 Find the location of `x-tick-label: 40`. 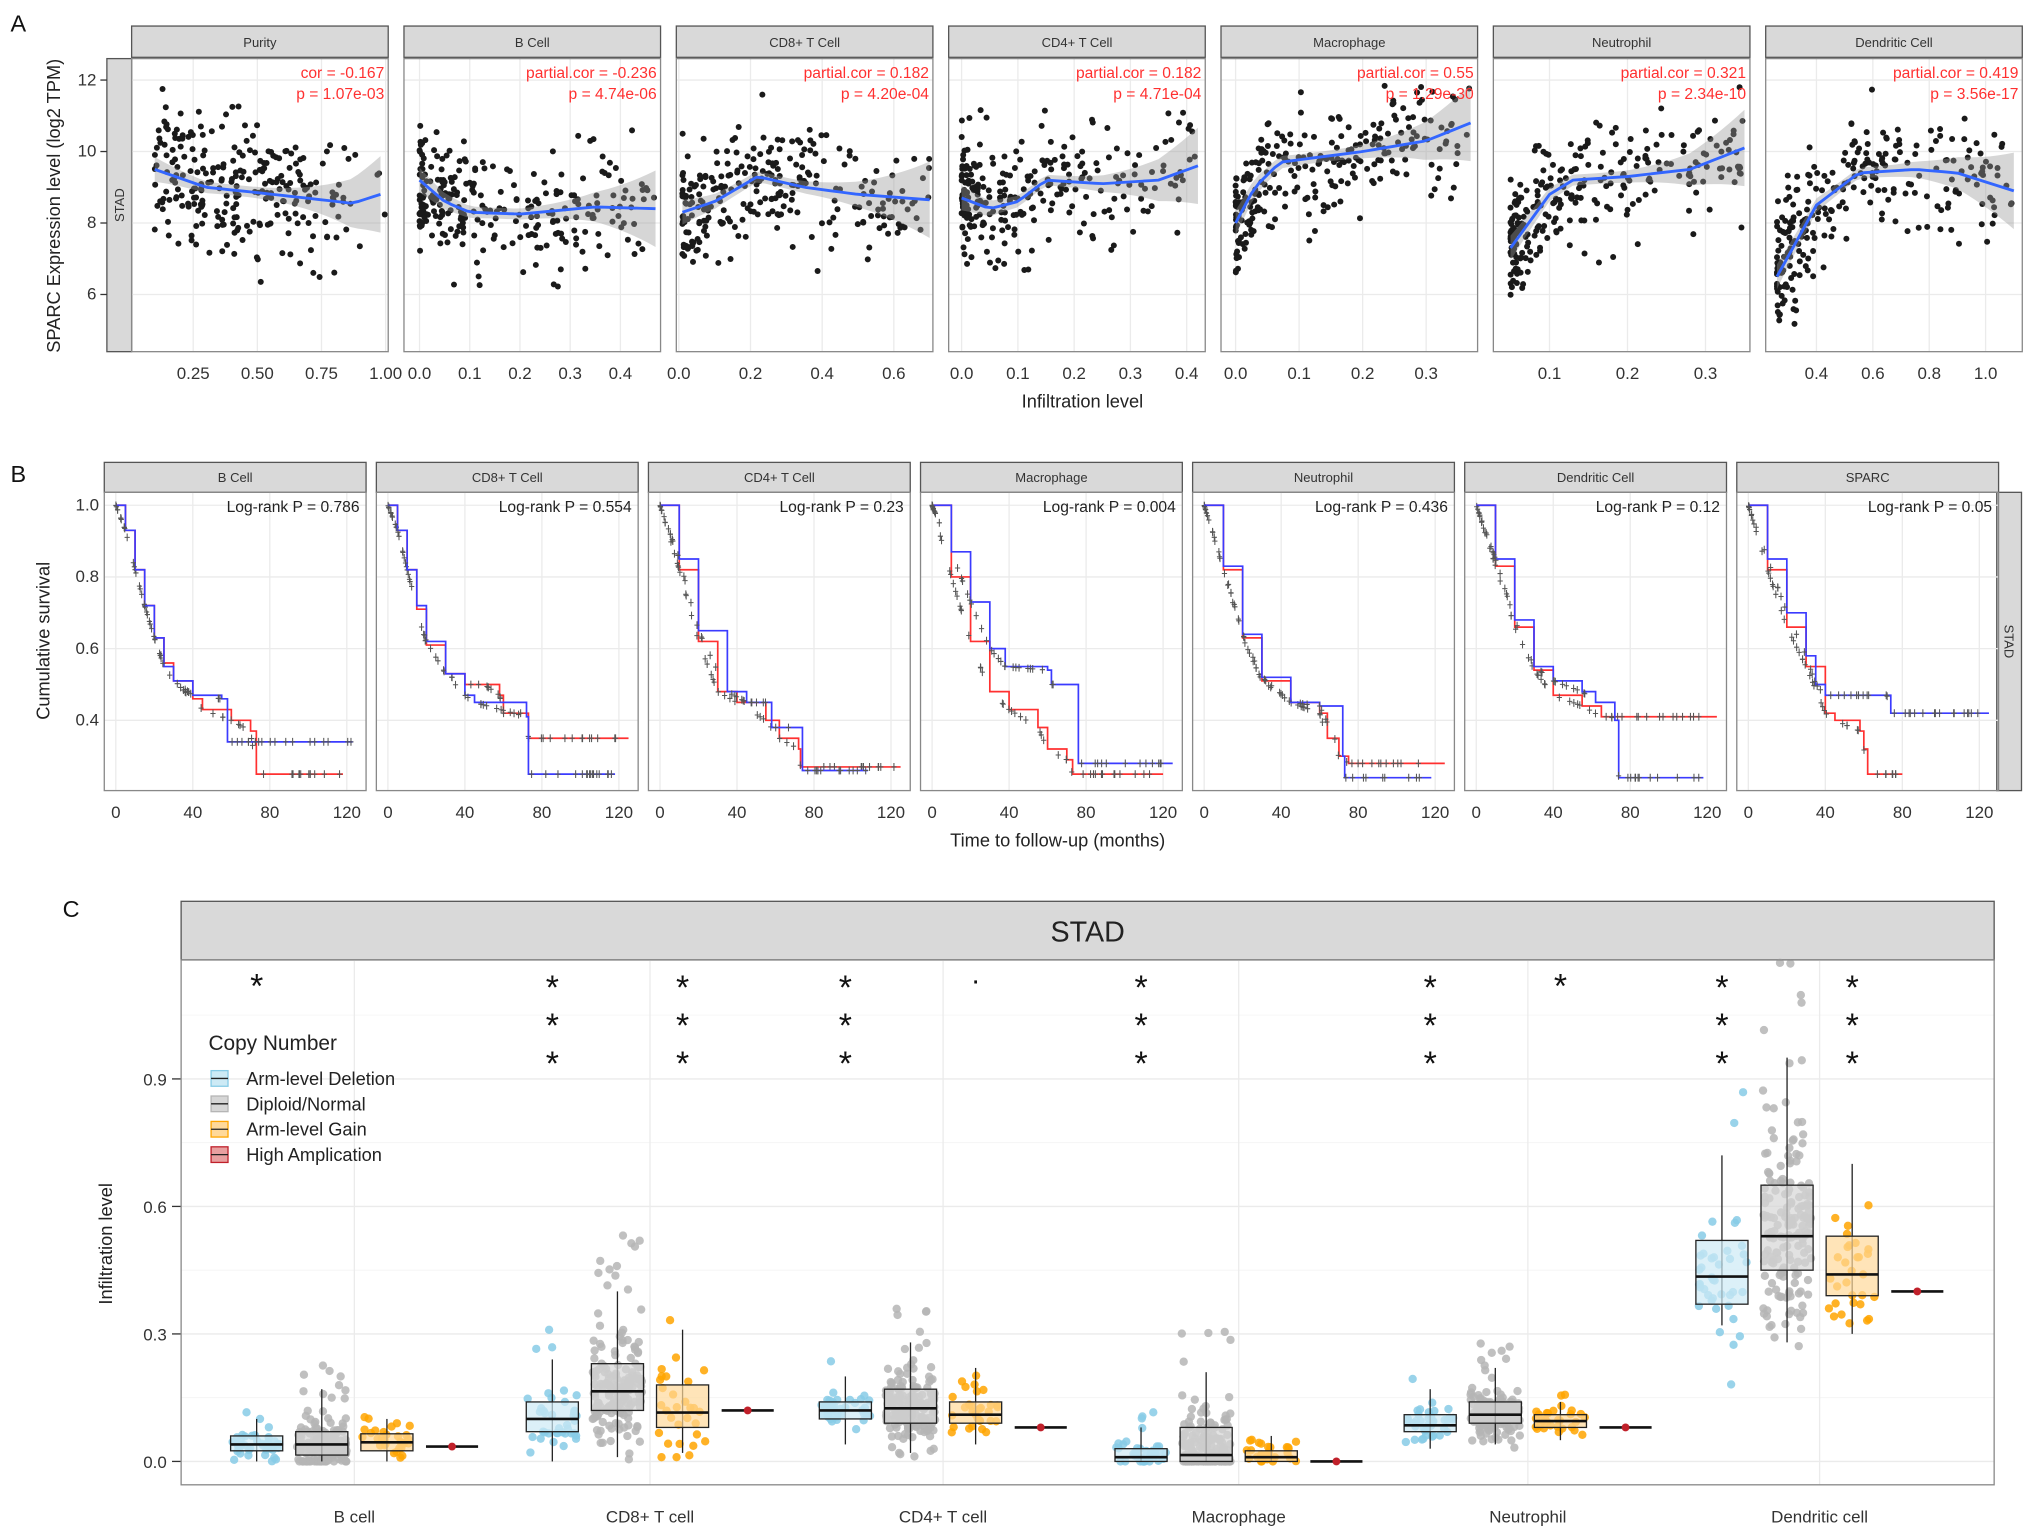

x-tick-label: 40 is located at coordinates (1281, 812).